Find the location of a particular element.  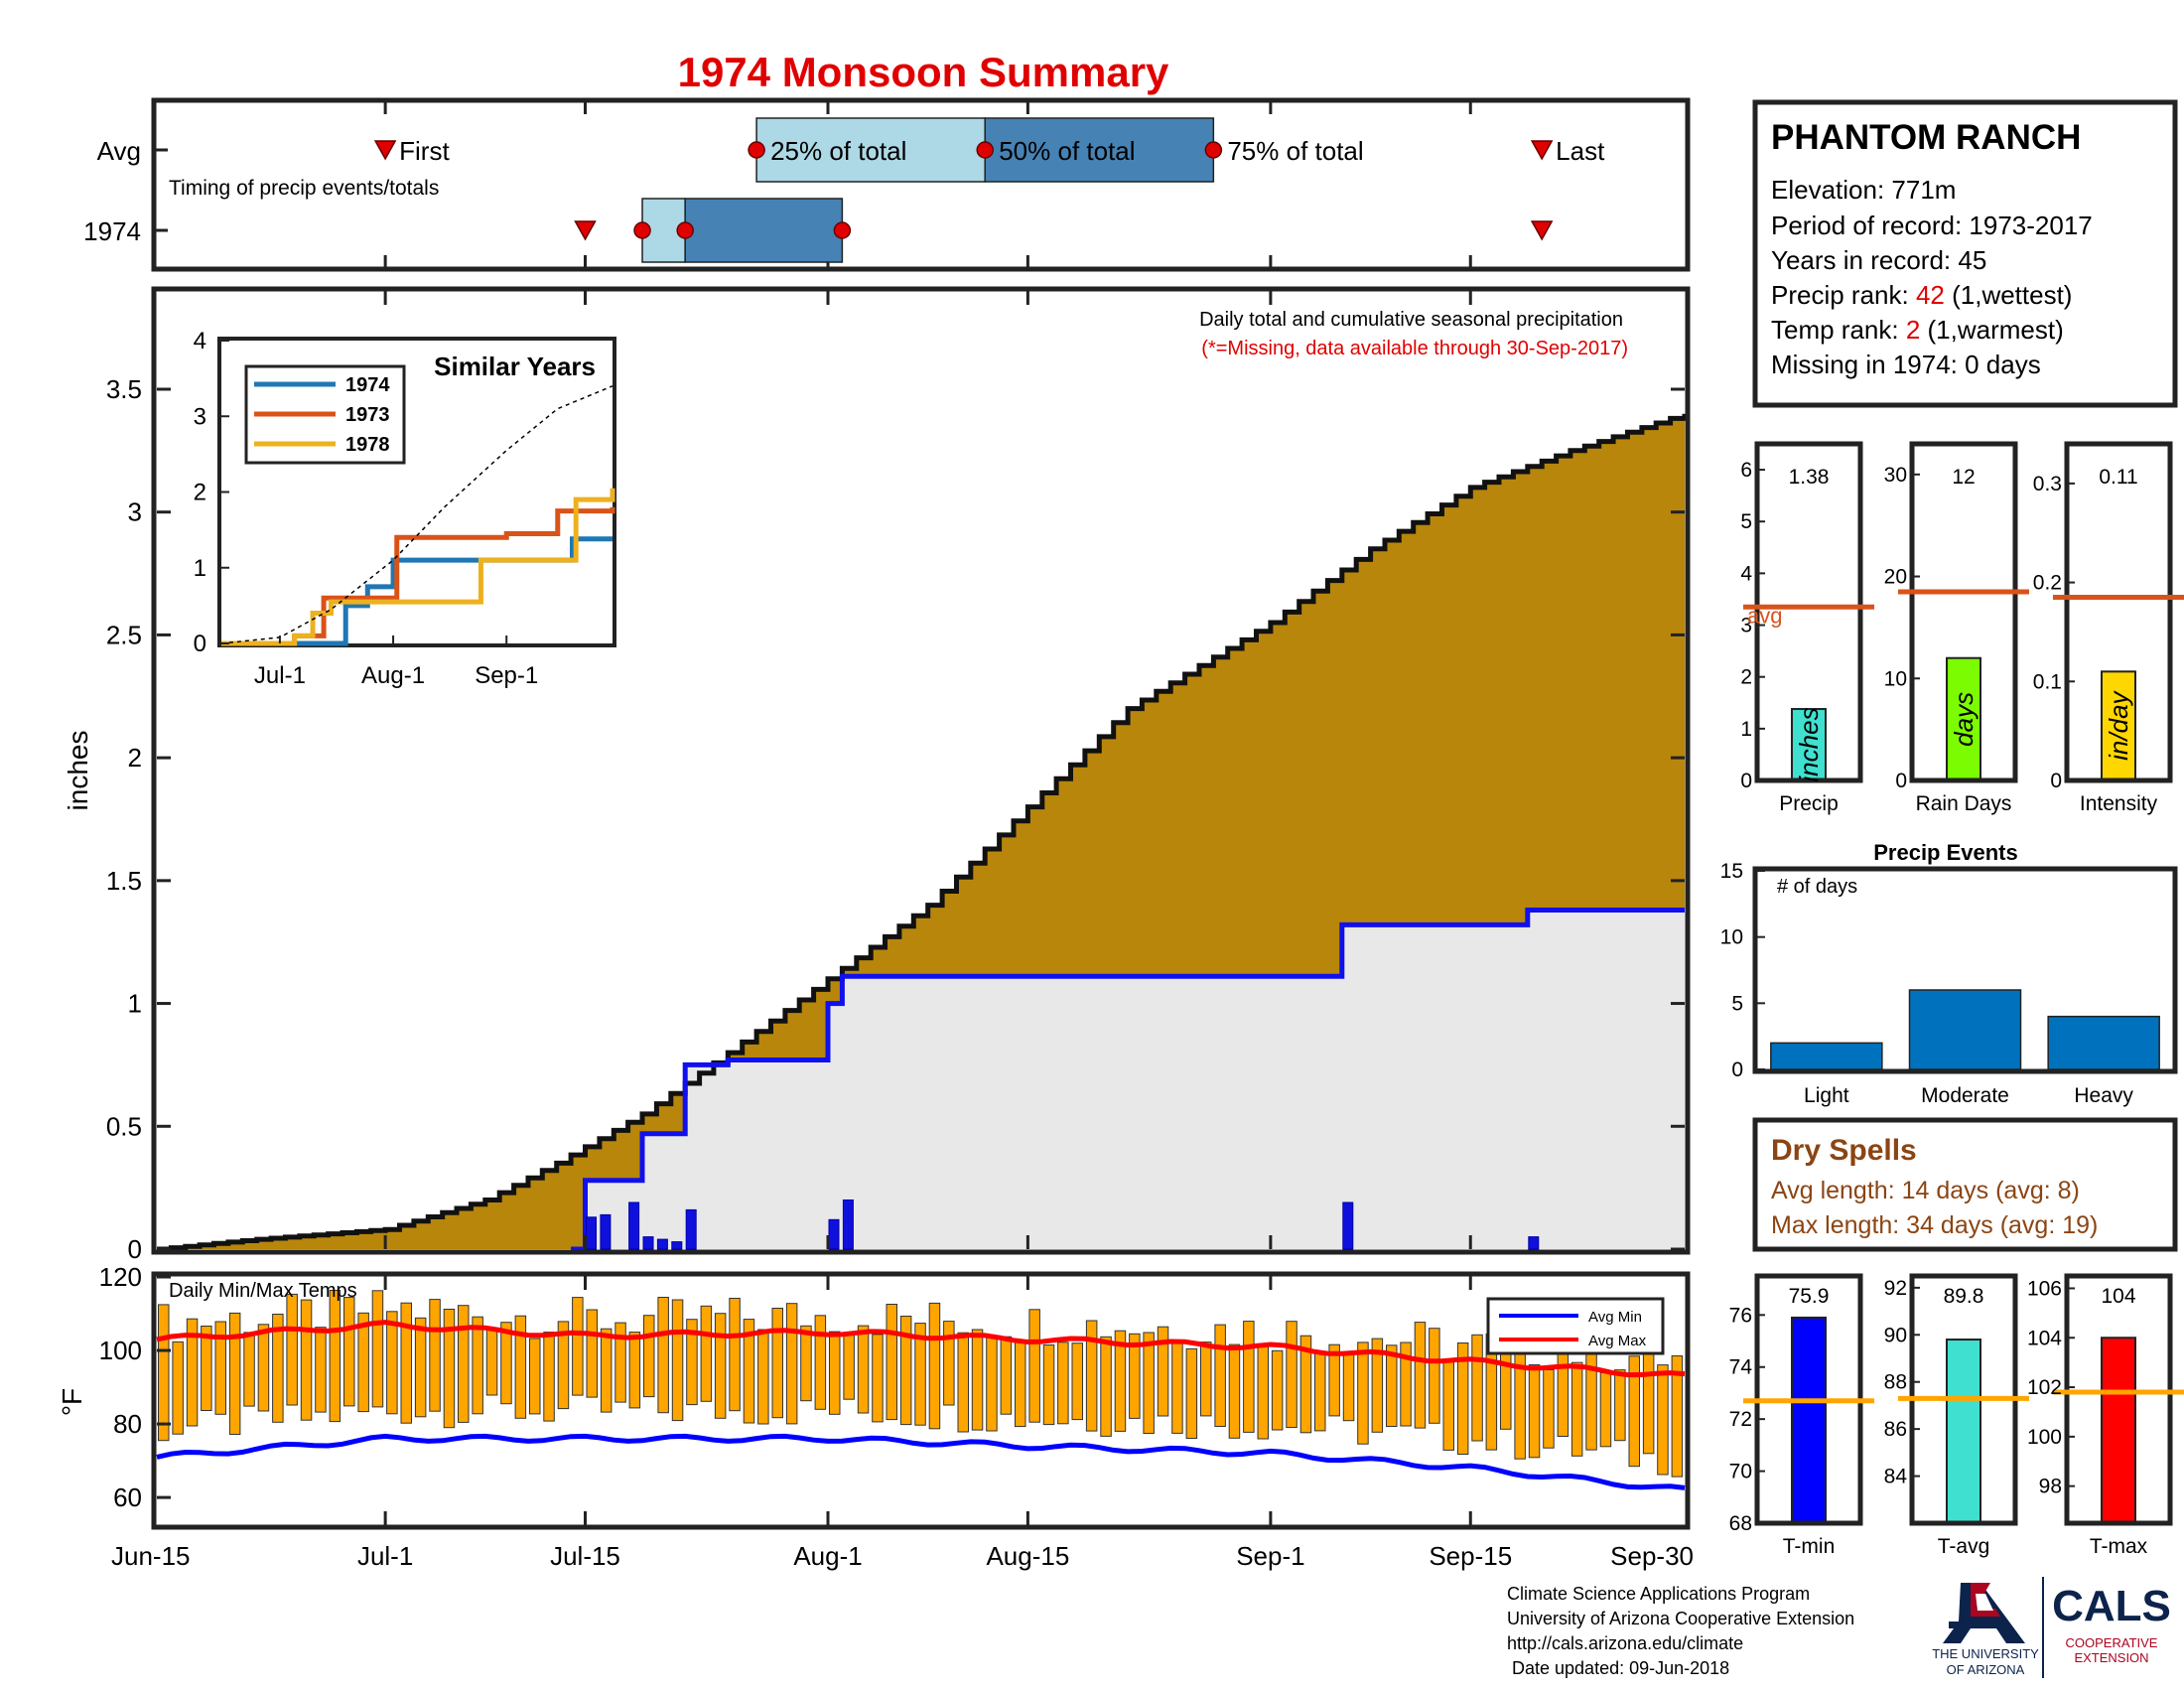

summary-label: T-min is located at coordinates (1809, 1546).